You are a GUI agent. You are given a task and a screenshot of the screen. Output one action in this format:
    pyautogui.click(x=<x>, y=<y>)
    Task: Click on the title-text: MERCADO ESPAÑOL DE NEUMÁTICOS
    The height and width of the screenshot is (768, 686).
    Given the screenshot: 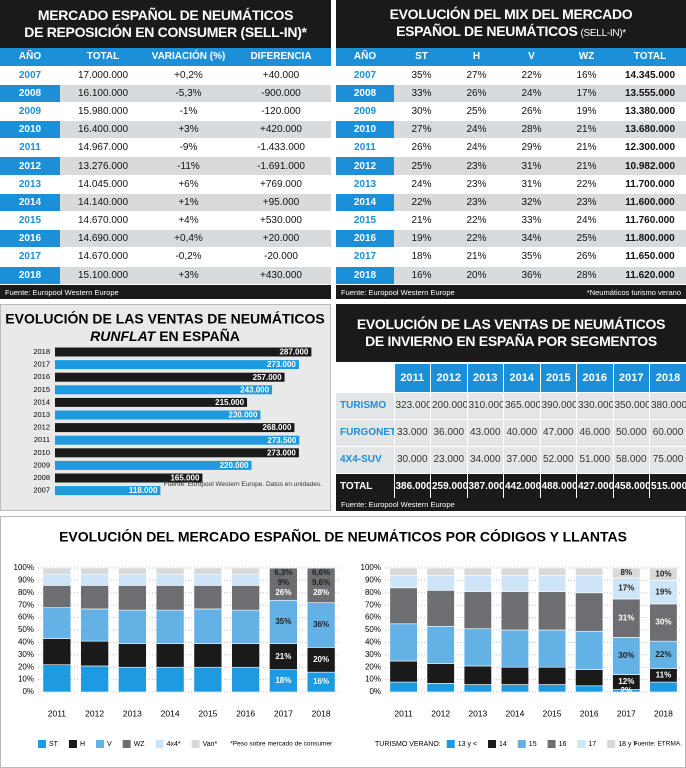 What is the action you would take?
    pyautogui.click(x=165, y=15)
    